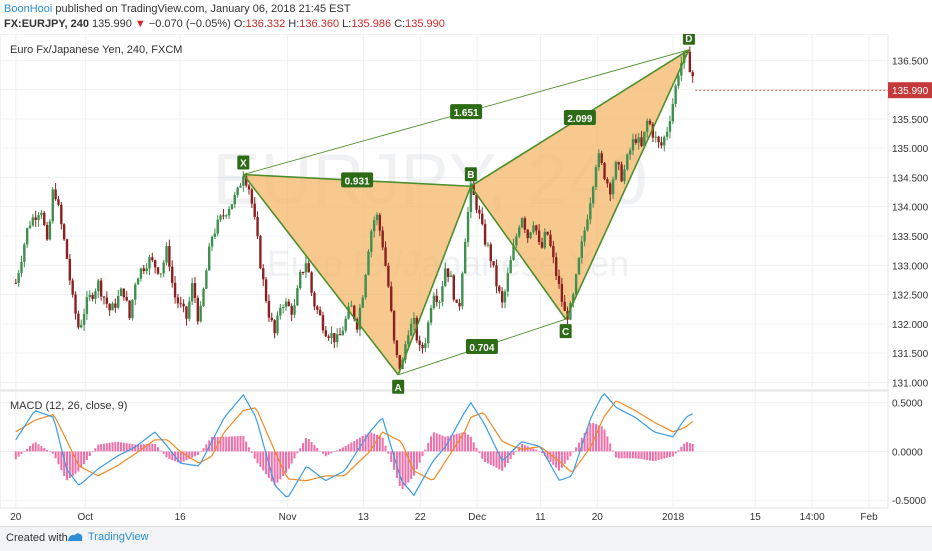  I want to click on price-tick-9: 132.000, so click(910, 325).